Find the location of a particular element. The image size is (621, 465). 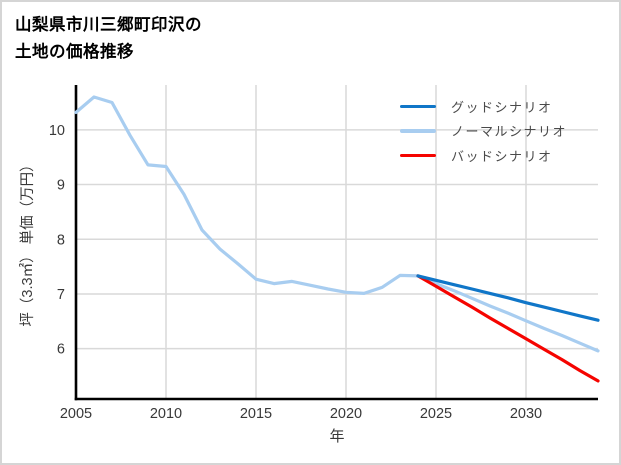

y-tick-label: 10 is located at coordinates (57, 131).